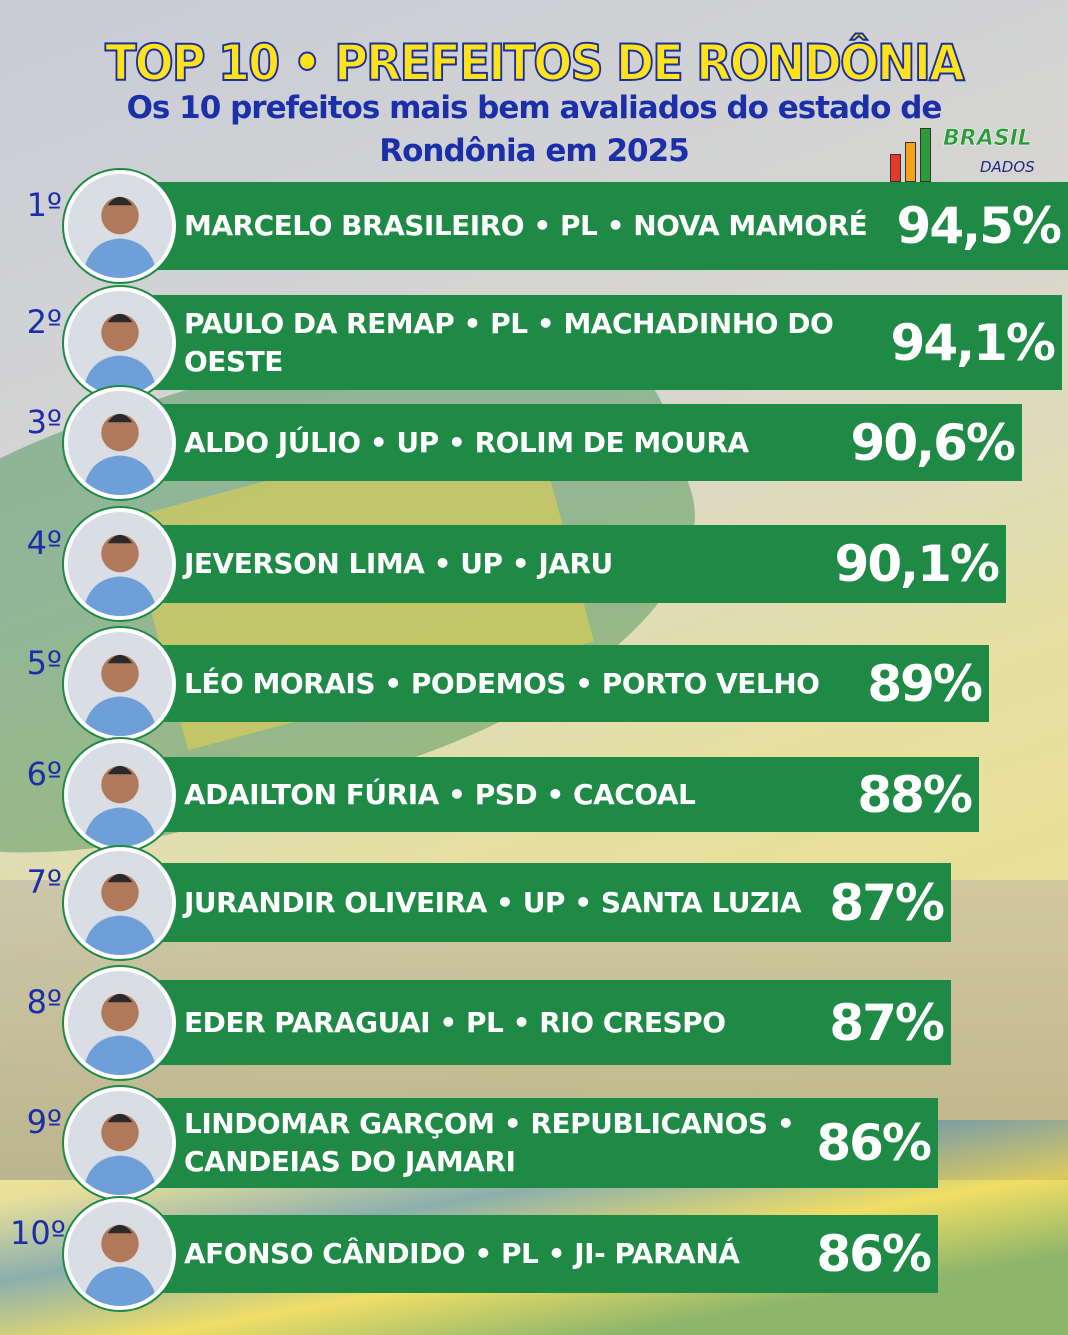  What do you see at coordinates (534, 63) in the screenshot?
I see `page-title: TOP 10 • PREFEITOS DE RONDÔNIA` at bounding box center [534, 63].